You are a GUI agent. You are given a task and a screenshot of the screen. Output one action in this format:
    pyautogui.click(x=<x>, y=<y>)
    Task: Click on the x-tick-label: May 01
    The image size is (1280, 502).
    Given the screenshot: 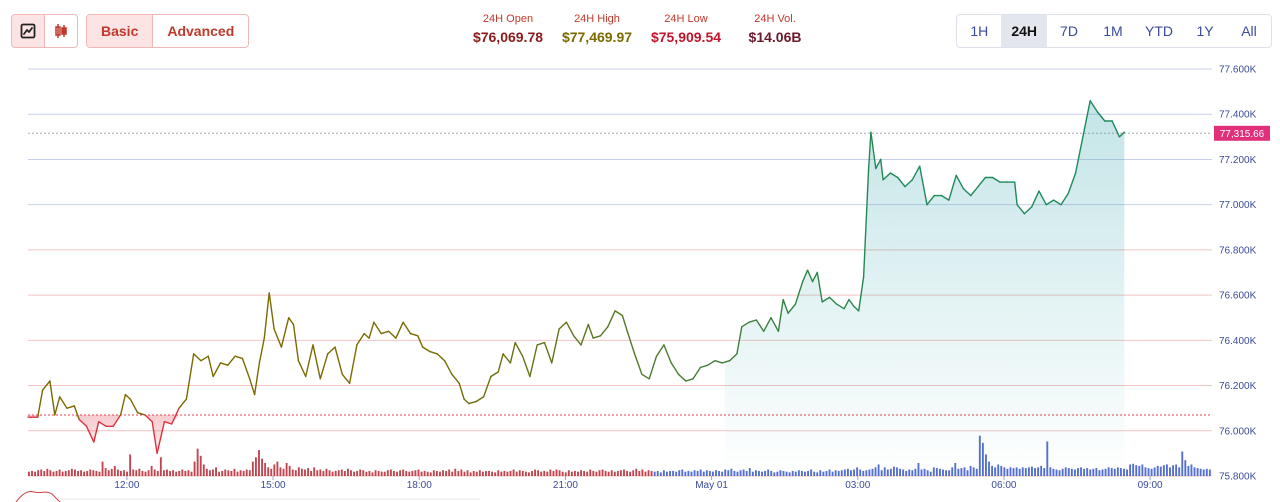 What is the action you would take?
    pyautogui.click(x=711, y=485)
    